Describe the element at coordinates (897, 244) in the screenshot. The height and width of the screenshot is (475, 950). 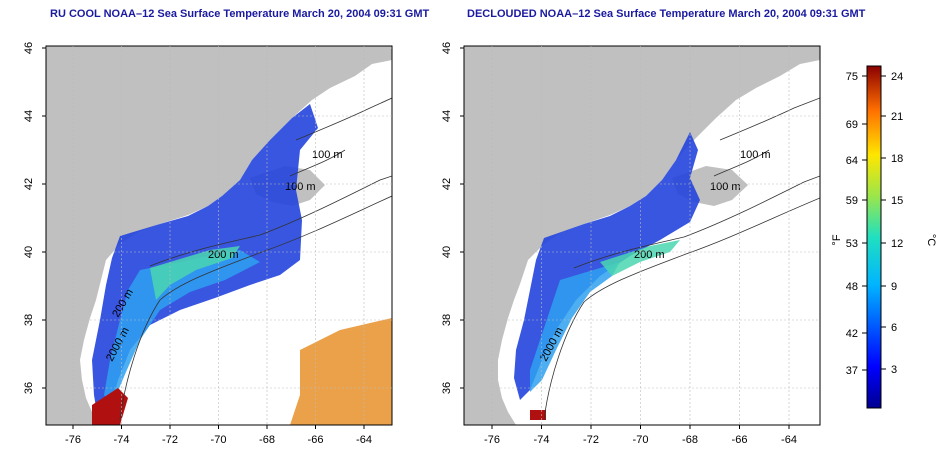
I see `c-tick-label: 12` at that location.